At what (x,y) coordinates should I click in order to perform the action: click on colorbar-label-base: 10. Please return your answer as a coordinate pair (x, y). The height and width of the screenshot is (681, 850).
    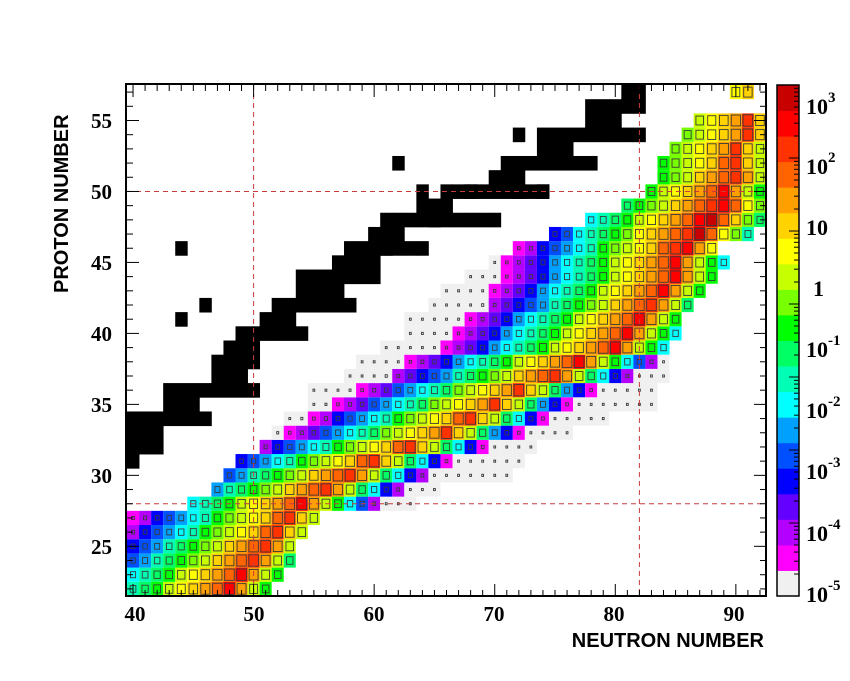
    Looking at the image, I should click on (817, 471).